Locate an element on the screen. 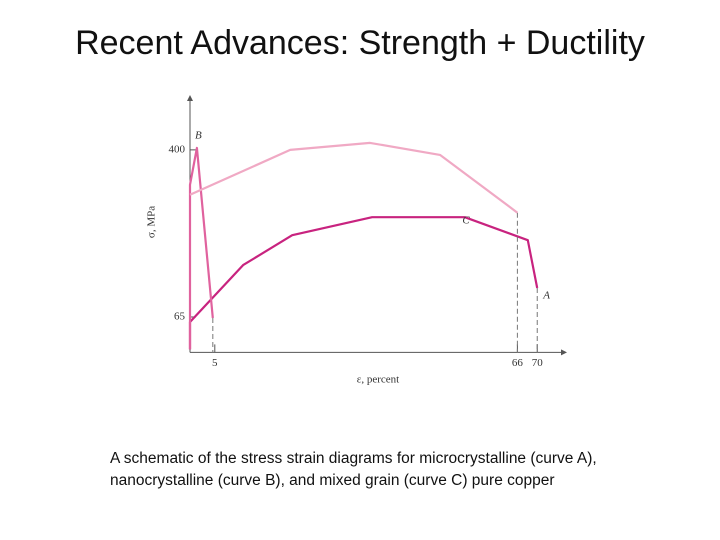 This screenshot has height=540, width=720. x-tick-label: 5 is located at coordinates (215, 363).